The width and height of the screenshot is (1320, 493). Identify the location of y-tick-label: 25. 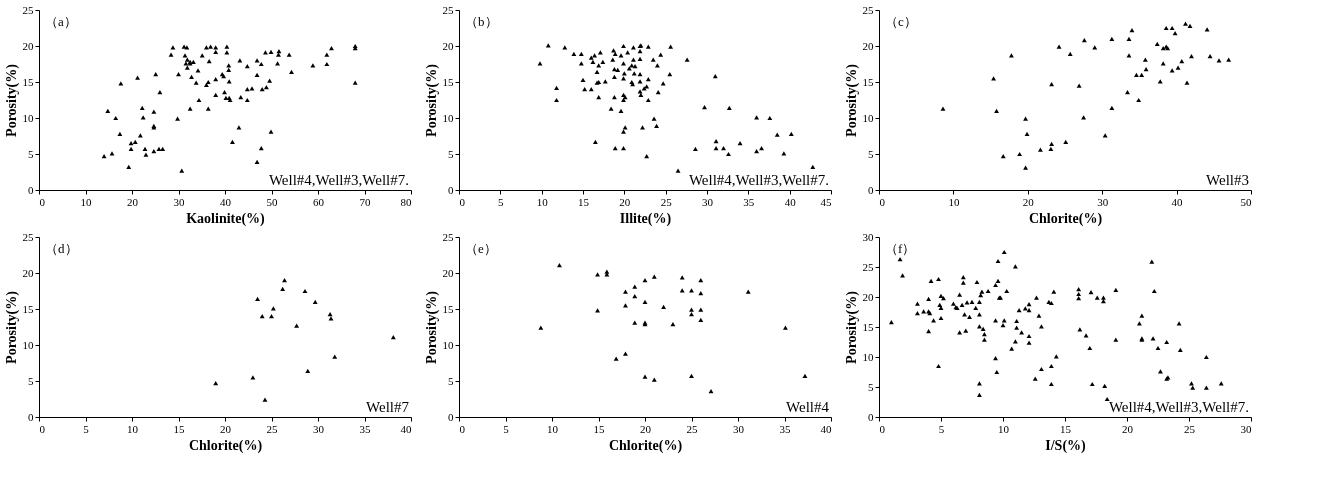
(868, 9).